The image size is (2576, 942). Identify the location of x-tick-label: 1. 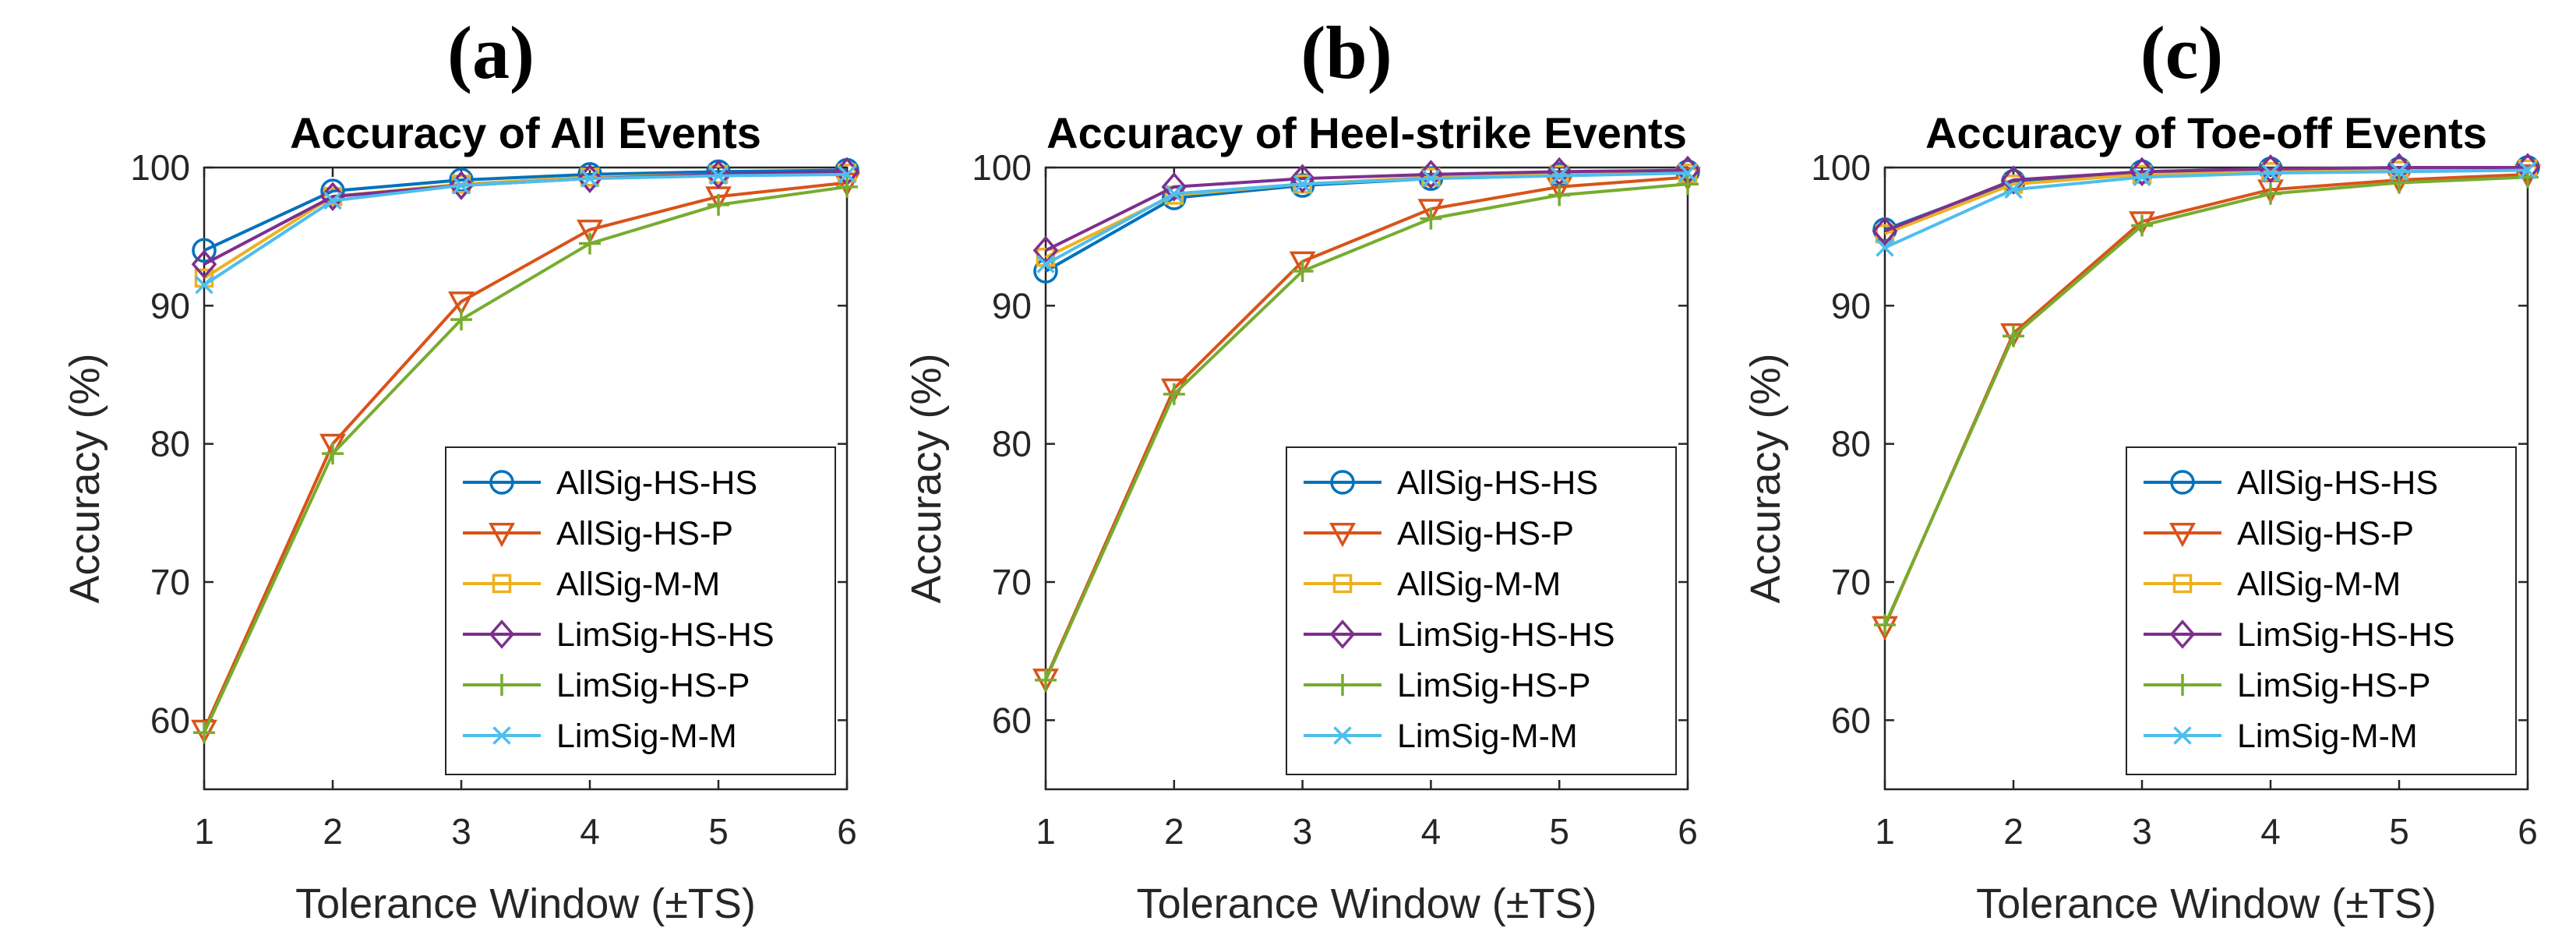
(204, 832).